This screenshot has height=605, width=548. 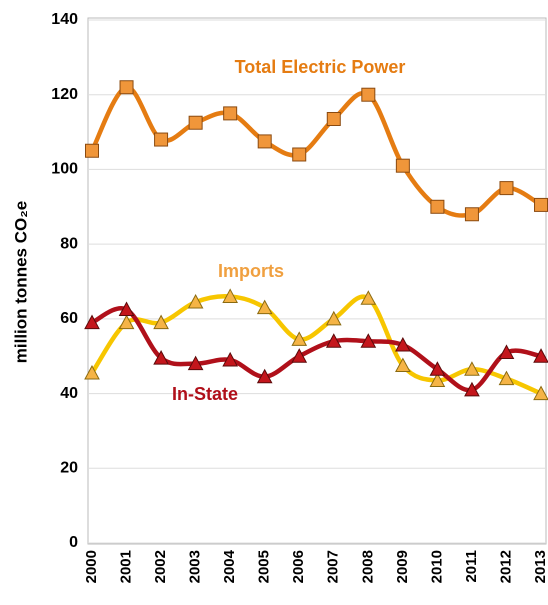 I want to click on x-tick-label: 2007, so click(x=333, y=566).